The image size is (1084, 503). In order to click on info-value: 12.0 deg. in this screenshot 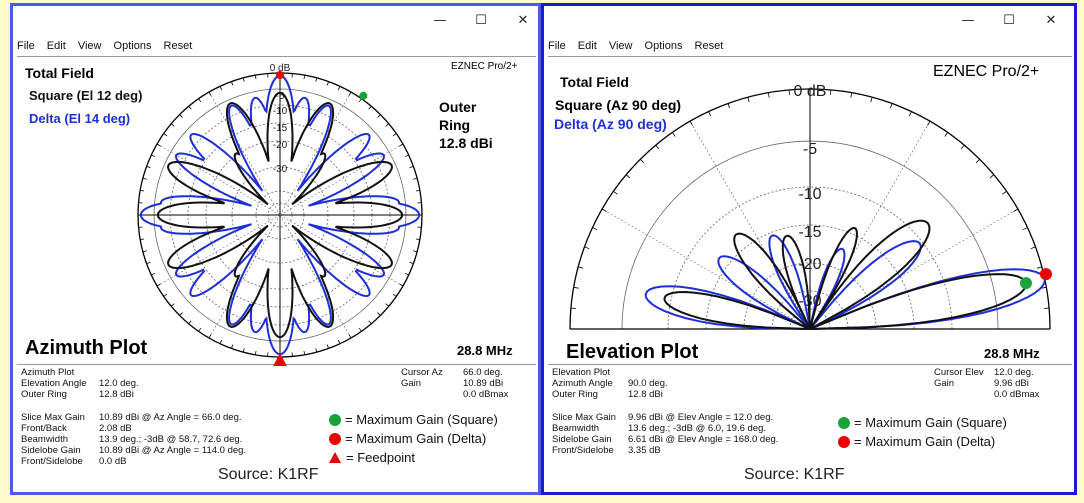, I will do `click(119, 383)`.